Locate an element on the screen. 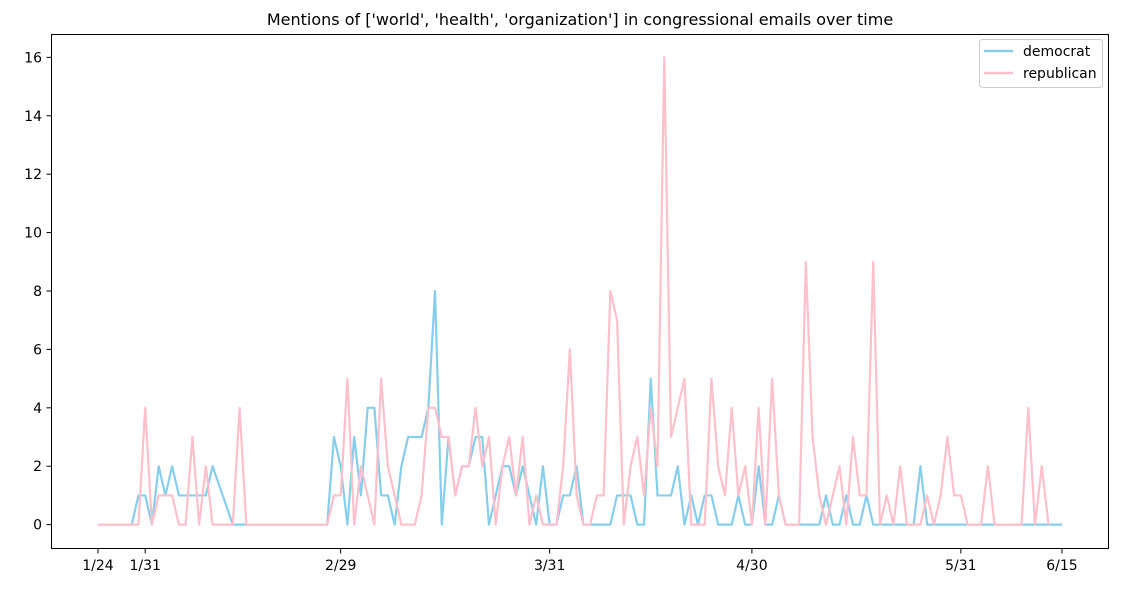 The height and width of the screenshot is (598, 1139). y-tick-label: 2 is located at coordinates (37, 467).